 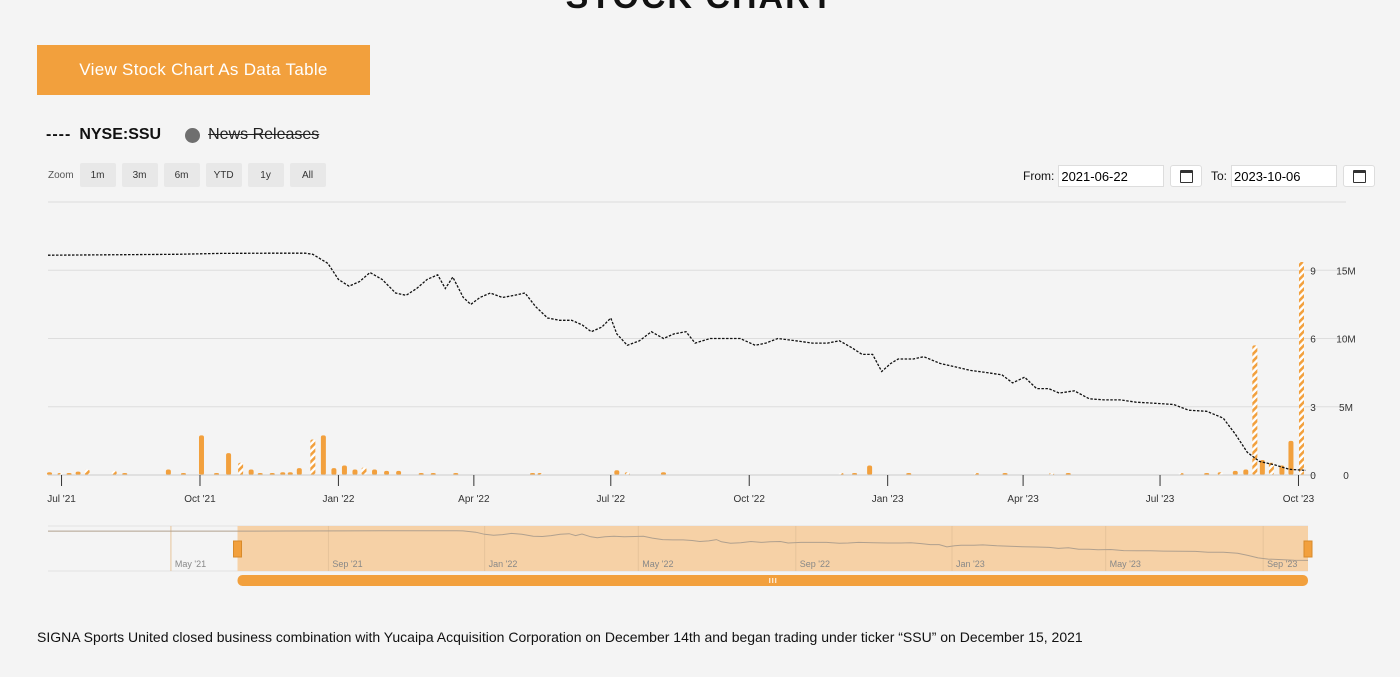 What do you see at coordinates (200, 499) in the screenshot?
I see `x-tick-label: Oct '21` at bounding box center [200, 499].